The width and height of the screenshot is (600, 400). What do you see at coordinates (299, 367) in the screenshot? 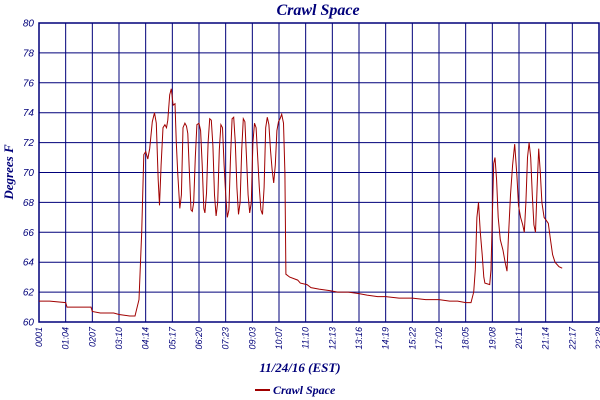
I see `x-axis-title: 11/24/16 (EST)` at bounding box center [299, 367].